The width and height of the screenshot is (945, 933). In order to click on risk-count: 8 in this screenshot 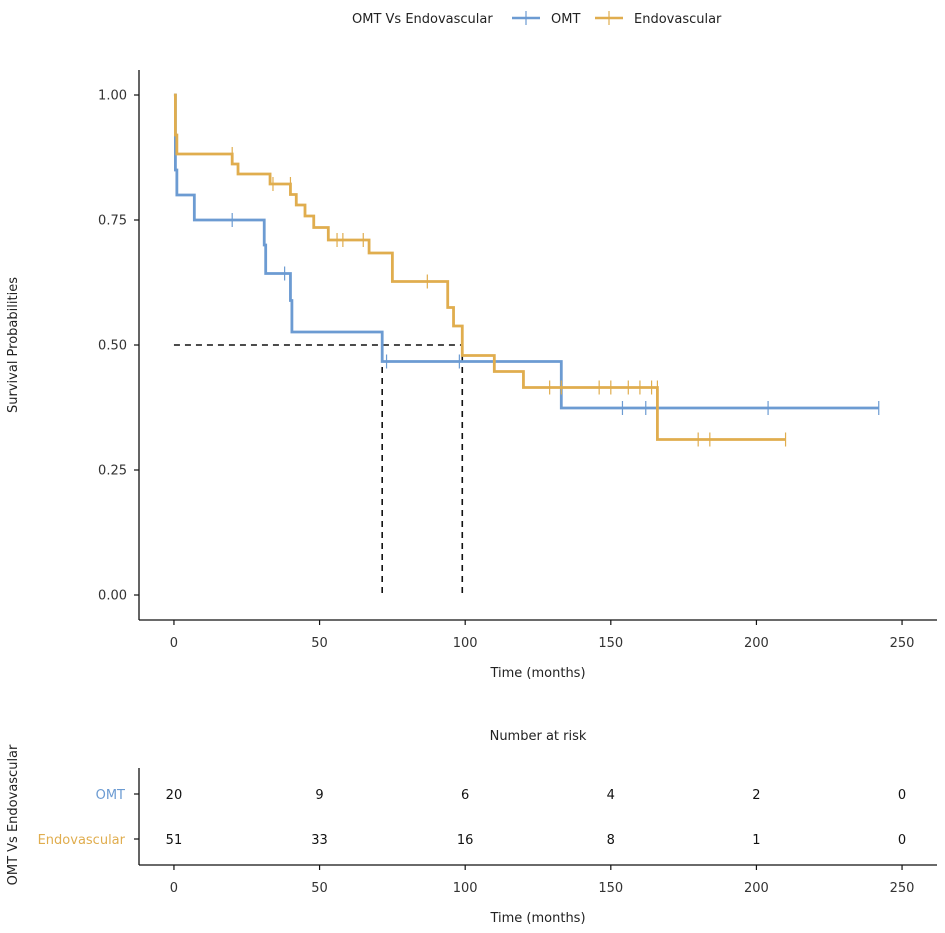, I will do `click(611, 840)`.